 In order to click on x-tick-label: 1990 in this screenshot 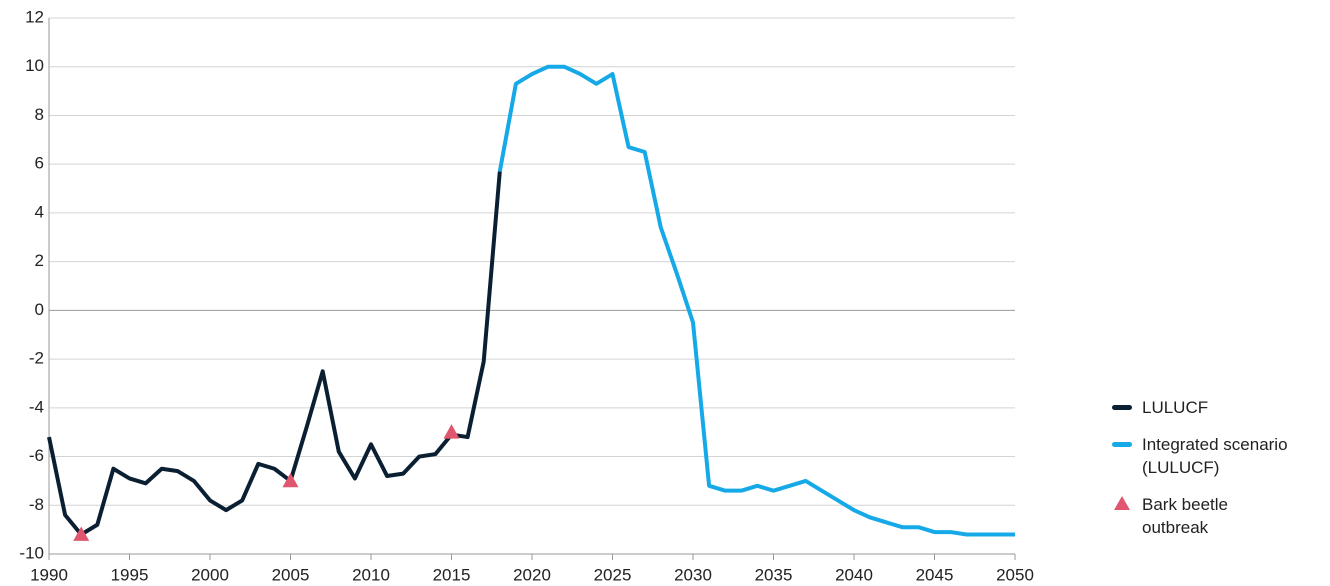, I will do `click(49, 574)`.